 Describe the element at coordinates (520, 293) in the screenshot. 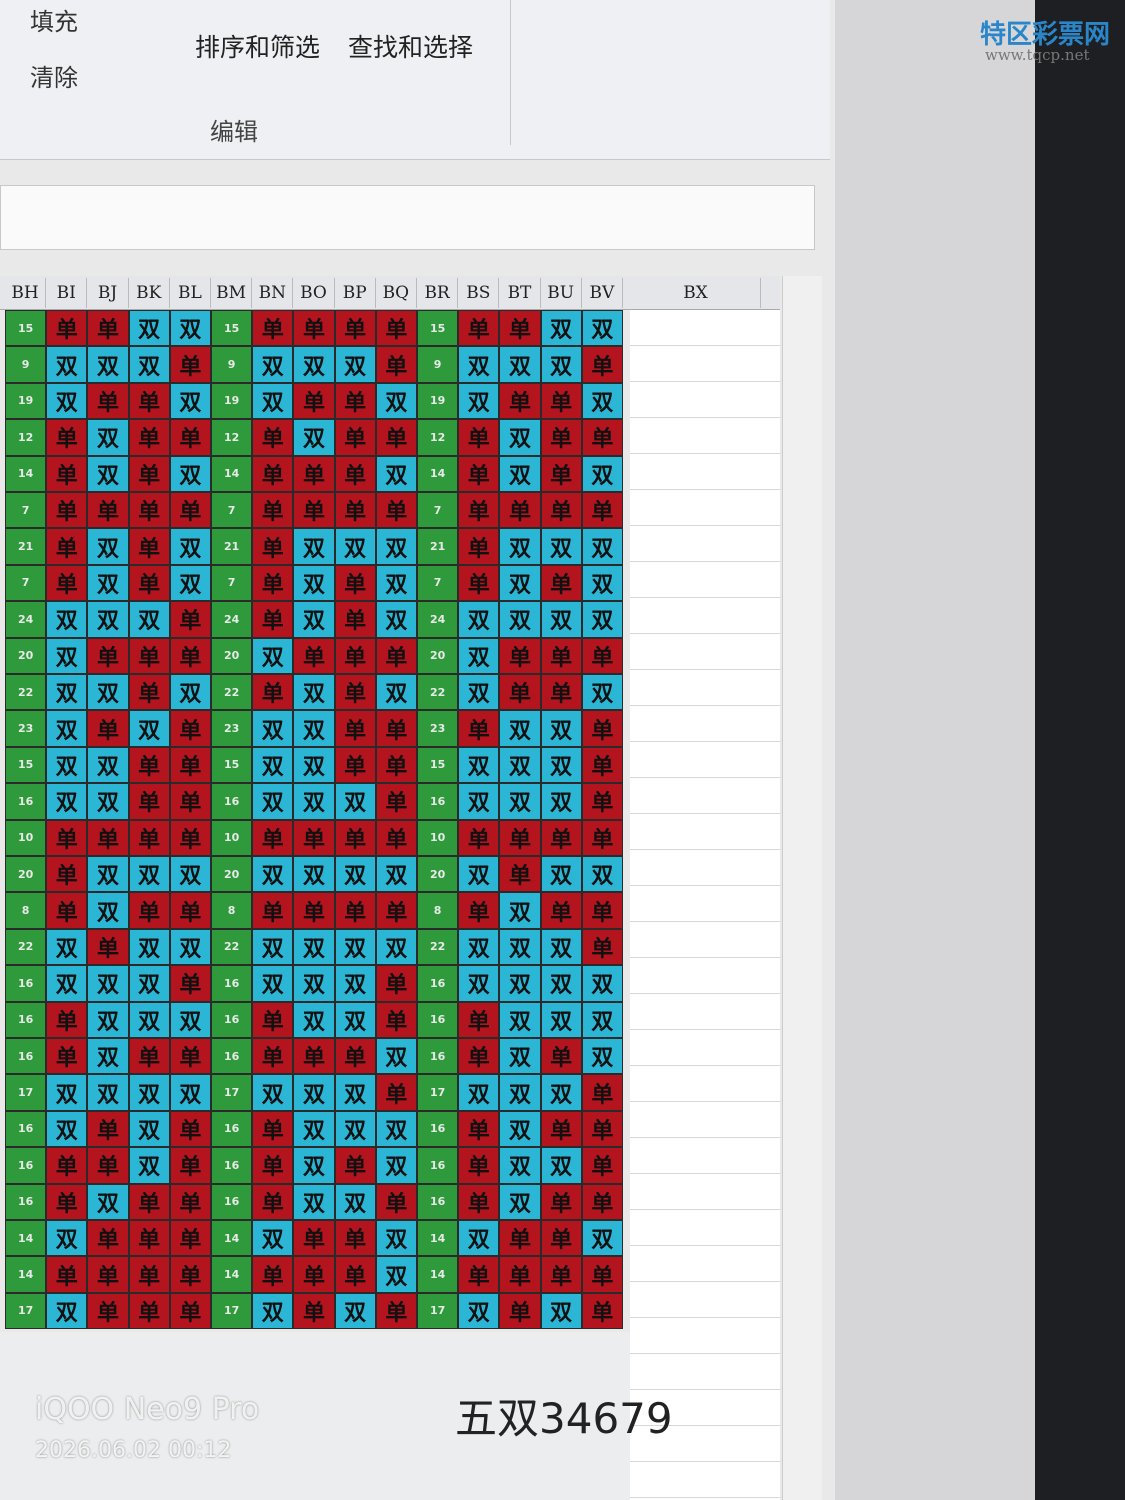

I see `column-header: BT` at that location.